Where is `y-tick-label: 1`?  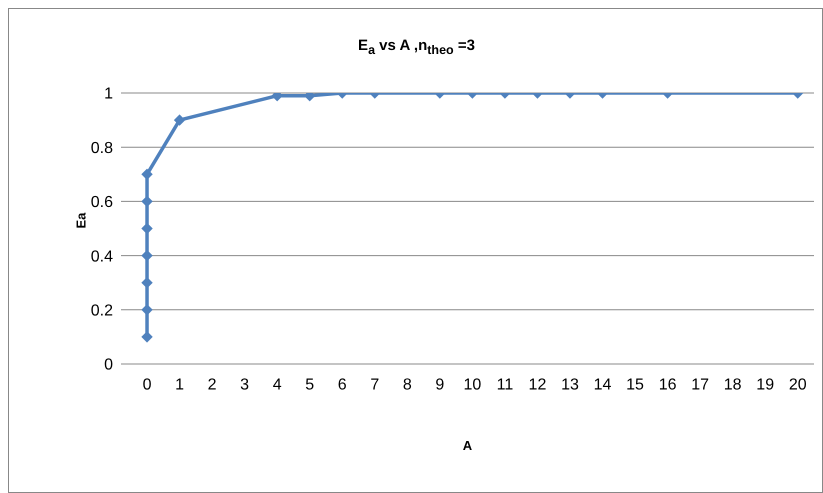 y-tick-label: 1 is located at coordinates (109, 94).